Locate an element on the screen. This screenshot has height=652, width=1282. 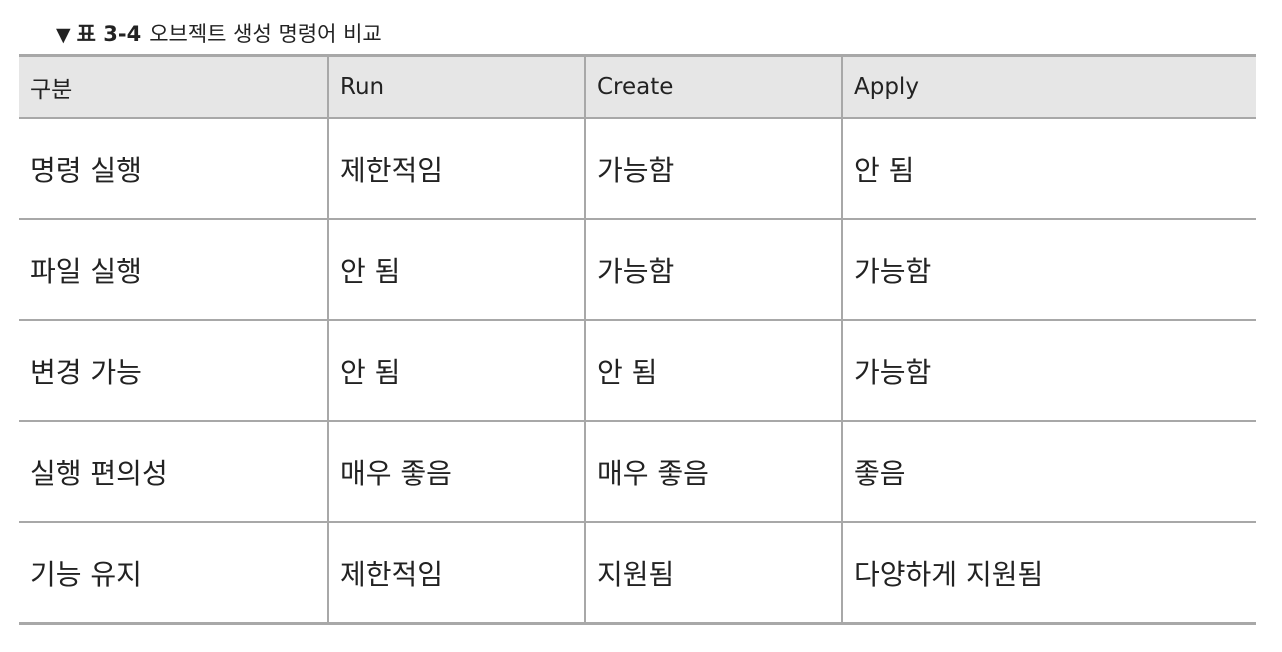
table-number: 표 3-4 is located at coordinates (109, 34).